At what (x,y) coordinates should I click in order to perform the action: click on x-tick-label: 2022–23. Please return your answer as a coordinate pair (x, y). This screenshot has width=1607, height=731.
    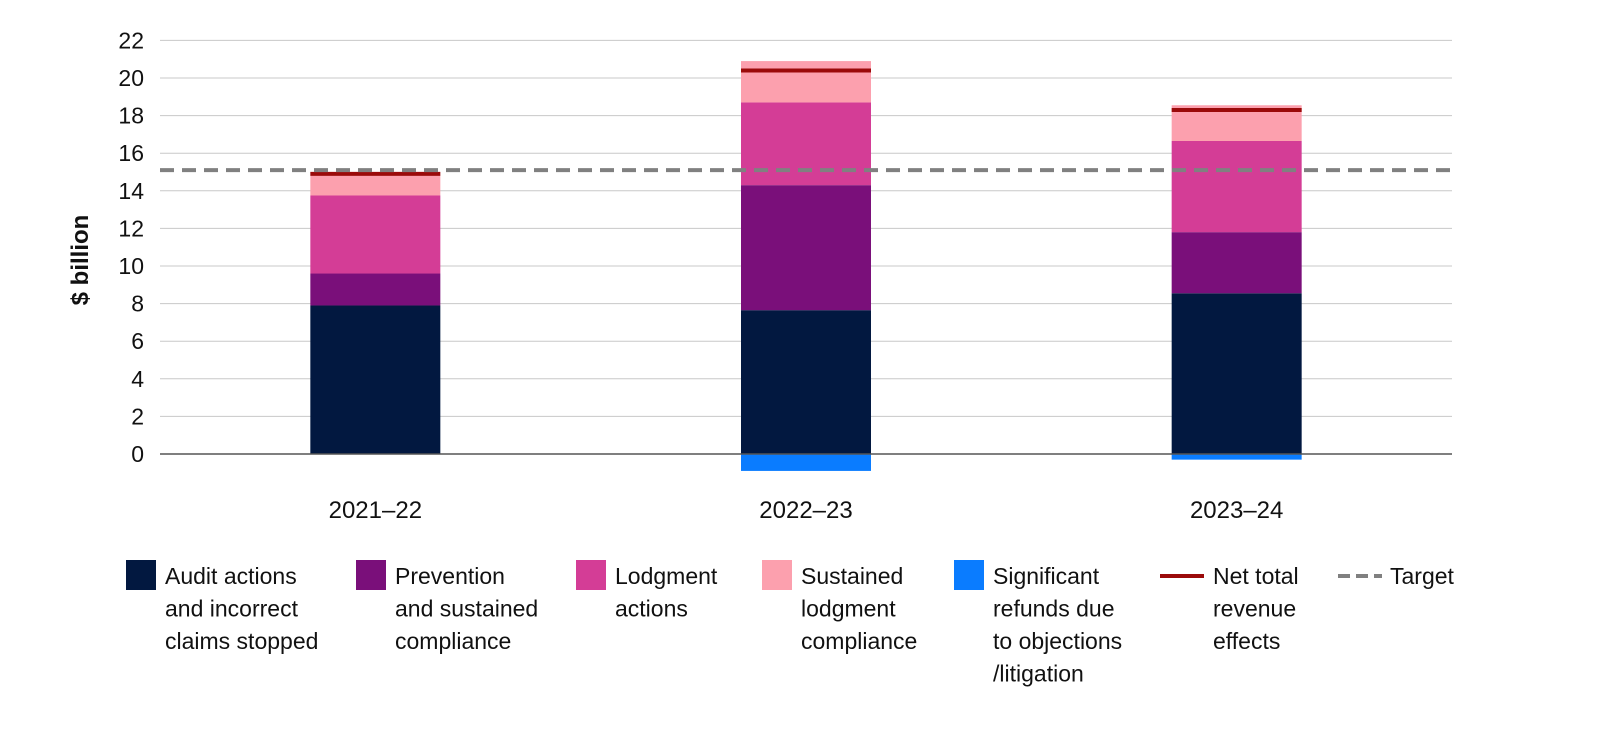
    Looking at the image, I should click on (805, 510).